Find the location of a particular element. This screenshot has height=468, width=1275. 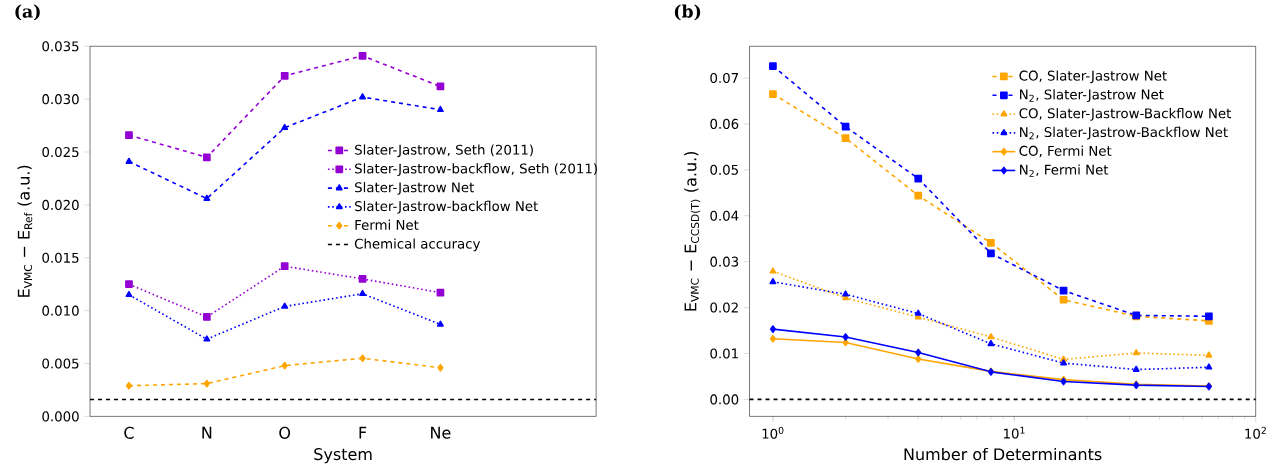

legend-label: N$_{2}$, Fermi Net is located at coordinates (1064, 171).